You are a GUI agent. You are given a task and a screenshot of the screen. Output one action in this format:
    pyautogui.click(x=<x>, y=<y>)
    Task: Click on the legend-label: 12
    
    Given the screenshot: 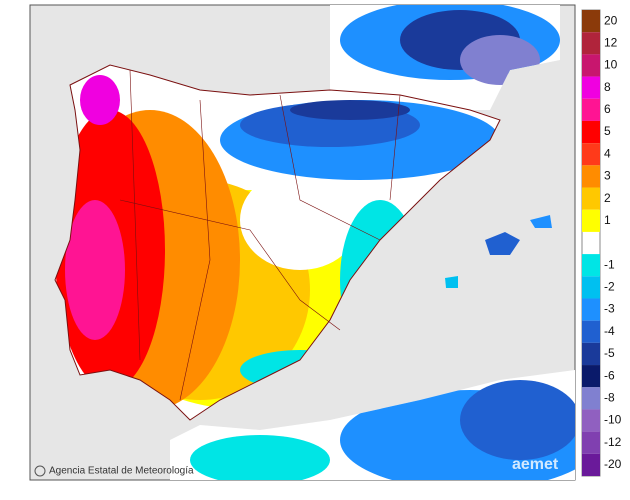 What is the action you would take?
    pyautogui.click(x=611, y=42)
    